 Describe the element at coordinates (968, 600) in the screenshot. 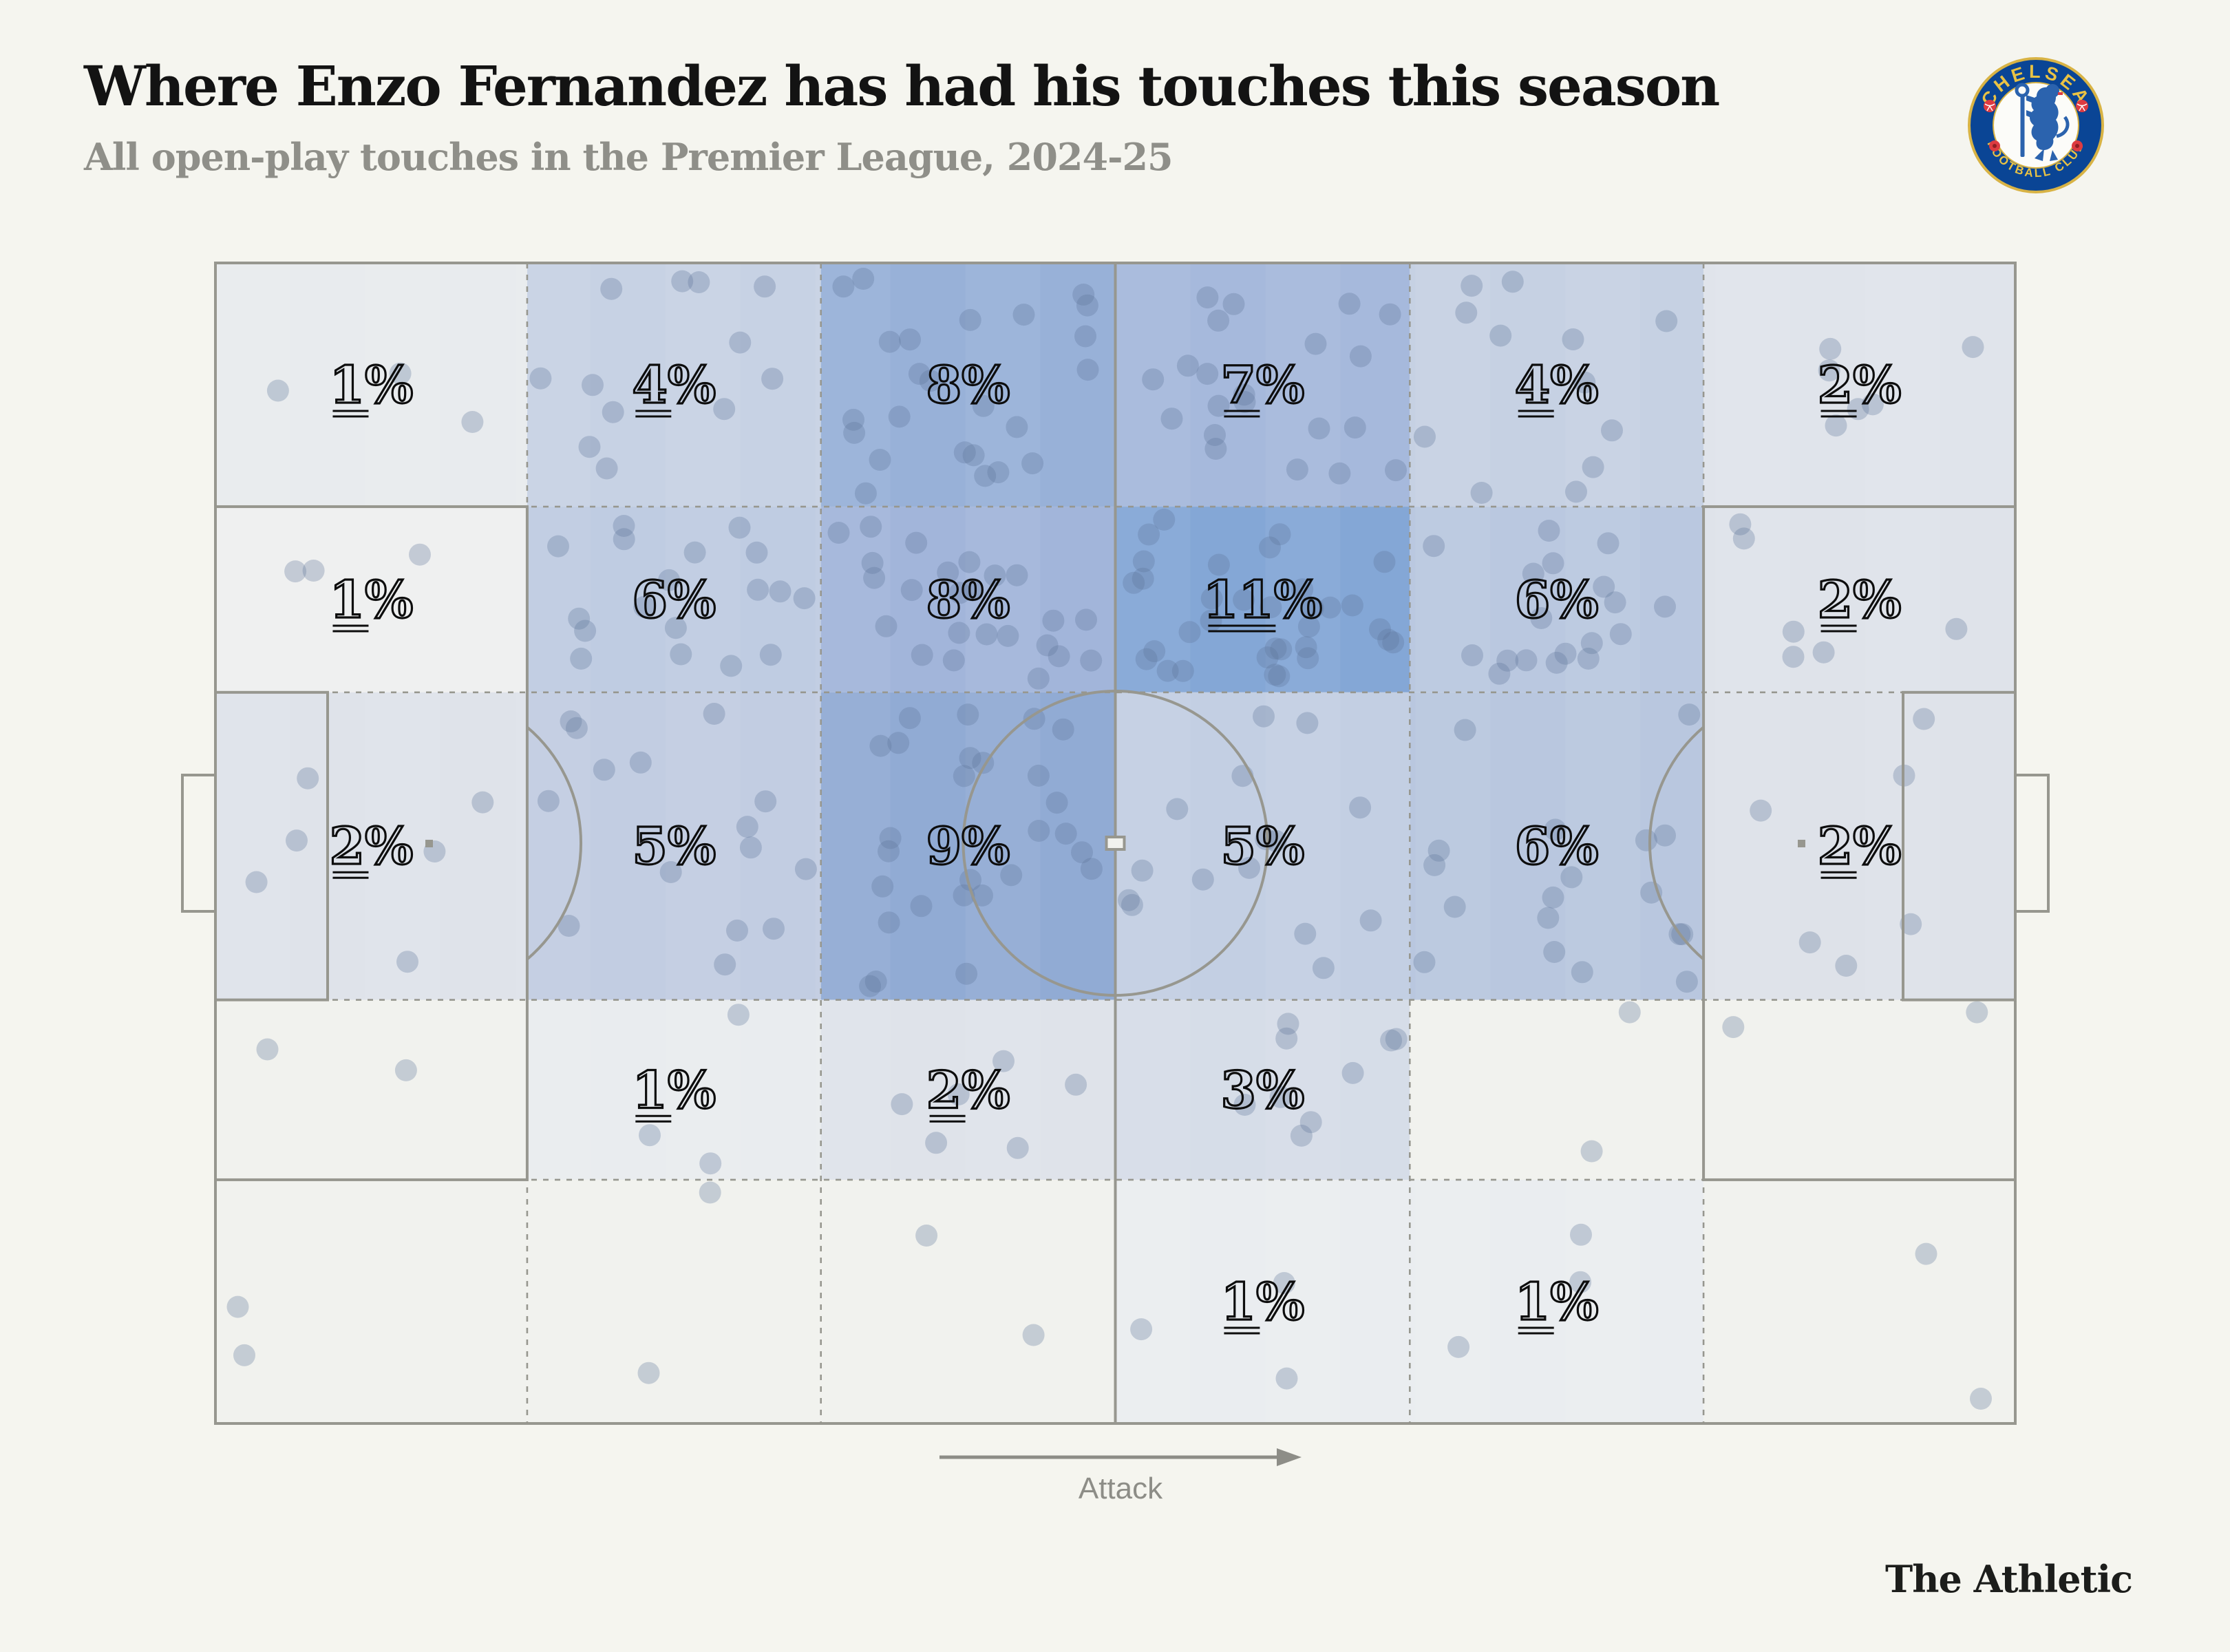

I see `zone-percentage-label: 8%` at that location.